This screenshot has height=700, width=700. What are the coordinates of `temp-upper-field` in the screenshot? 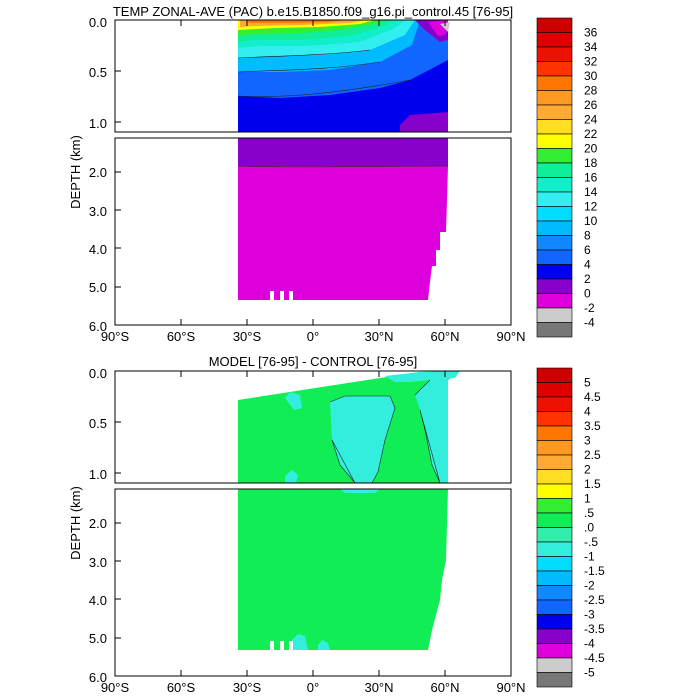 It's located at (343, 76).